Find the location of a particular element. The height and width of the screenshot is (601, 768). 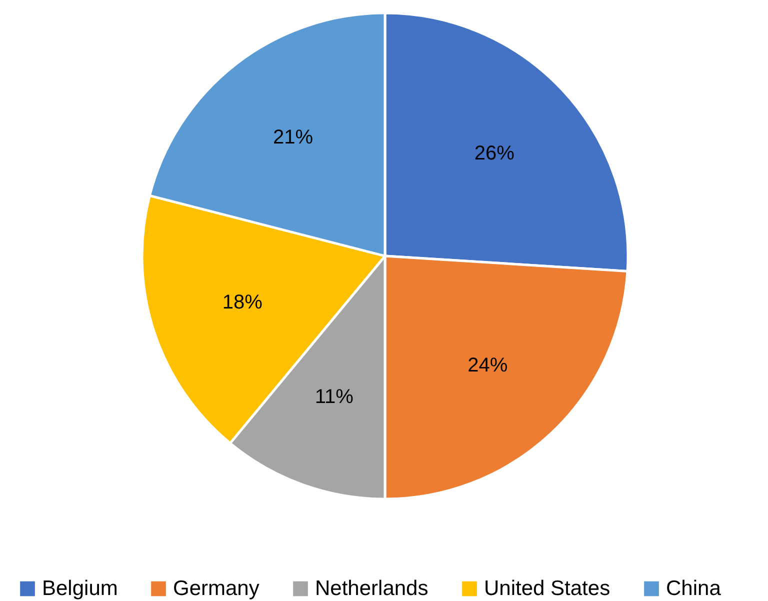

data-label: 24% is located at coordinates (488, 365).